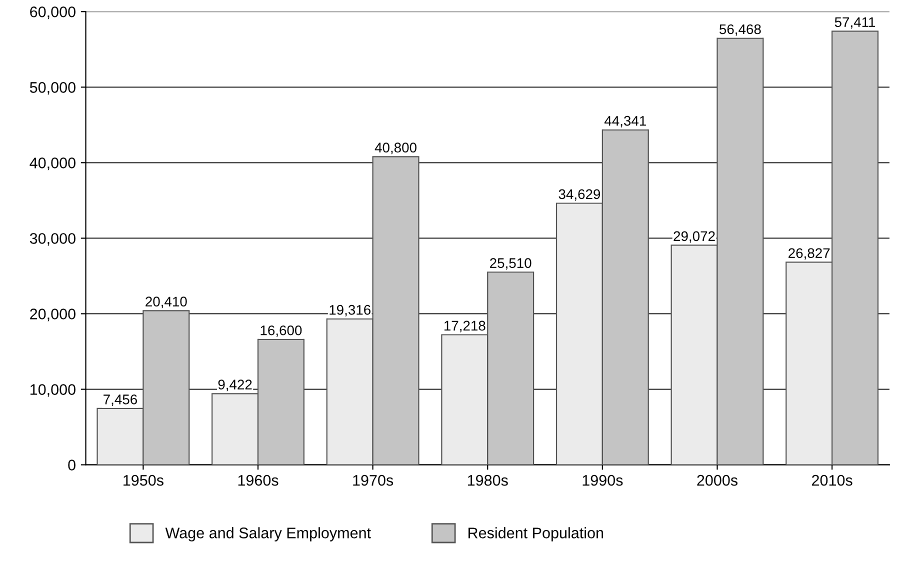  What do you see at coordinates (144, 480) in the screenshot?
I see `x-tick-label: 1950s` at bounding box center [144, 480].